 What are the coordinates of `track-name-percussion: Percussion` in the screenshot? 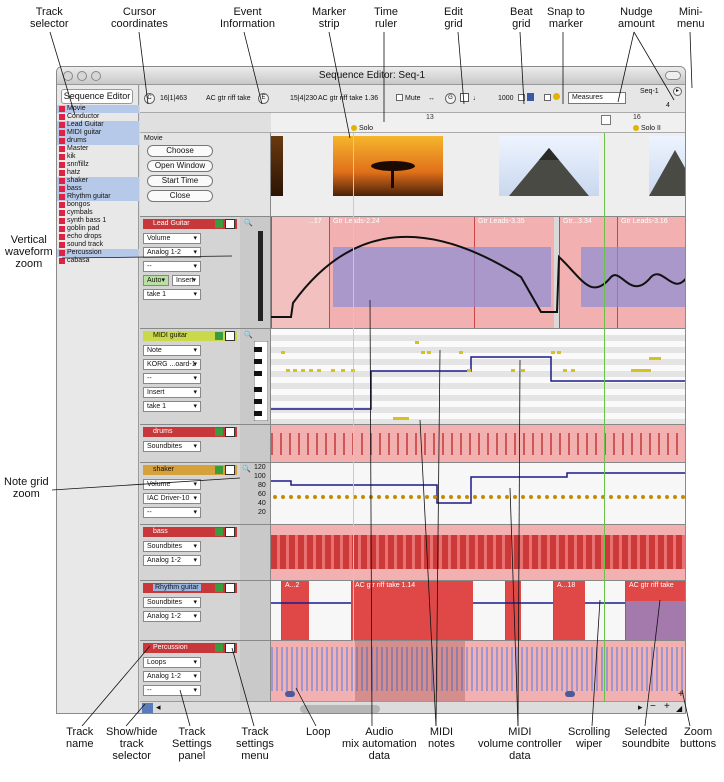 It's located at (190, 648).